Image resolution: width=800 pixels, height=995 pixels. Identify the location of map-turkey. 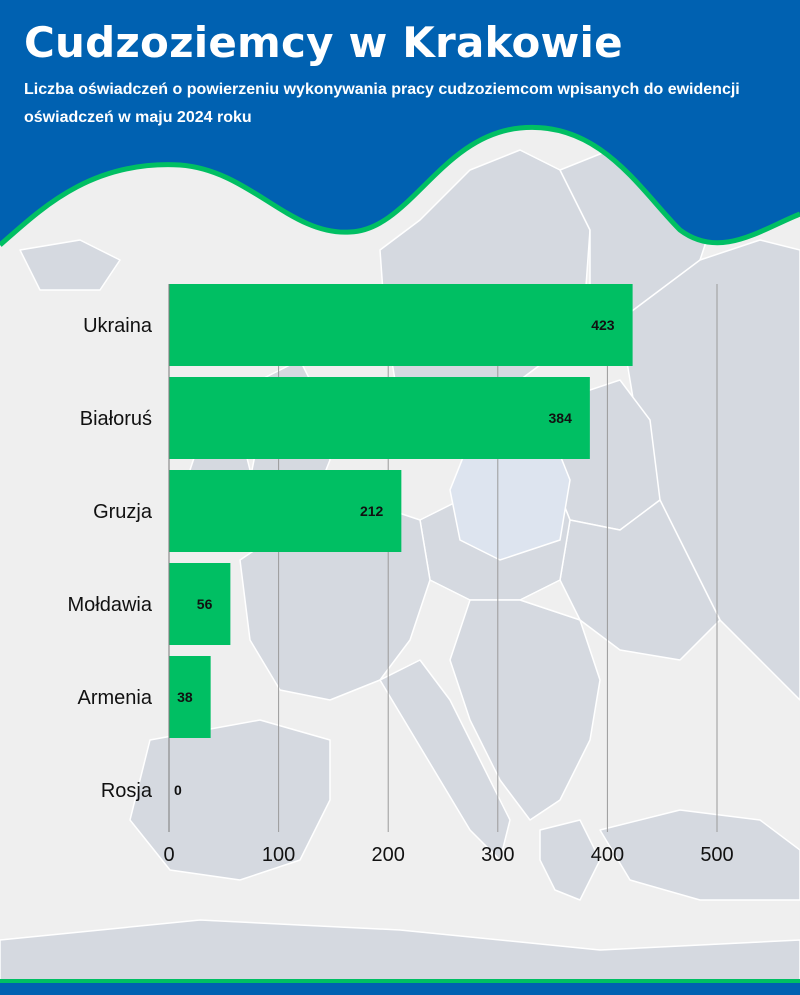
(699, 855).